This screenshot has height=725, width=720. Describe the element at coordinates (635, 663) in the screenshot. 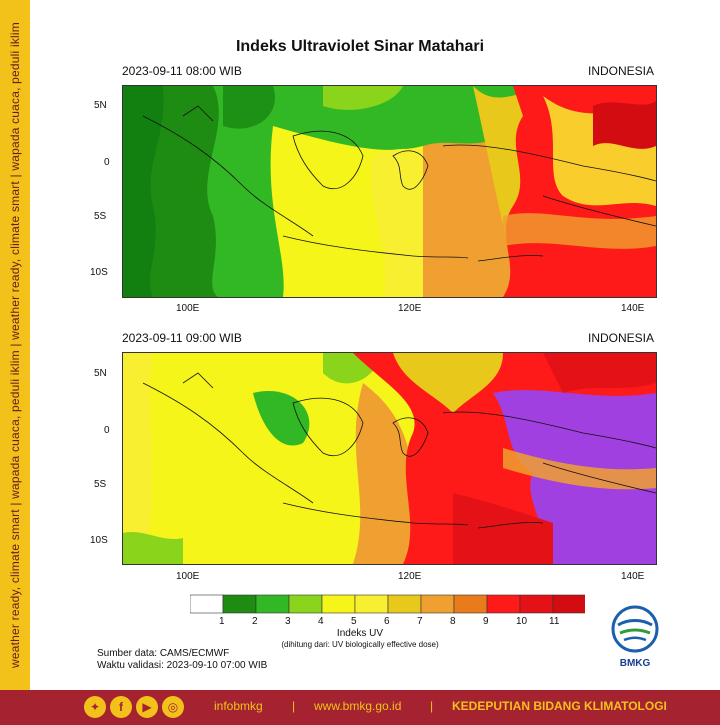

I see `bmkg-logo-text: BMKG` at that location.